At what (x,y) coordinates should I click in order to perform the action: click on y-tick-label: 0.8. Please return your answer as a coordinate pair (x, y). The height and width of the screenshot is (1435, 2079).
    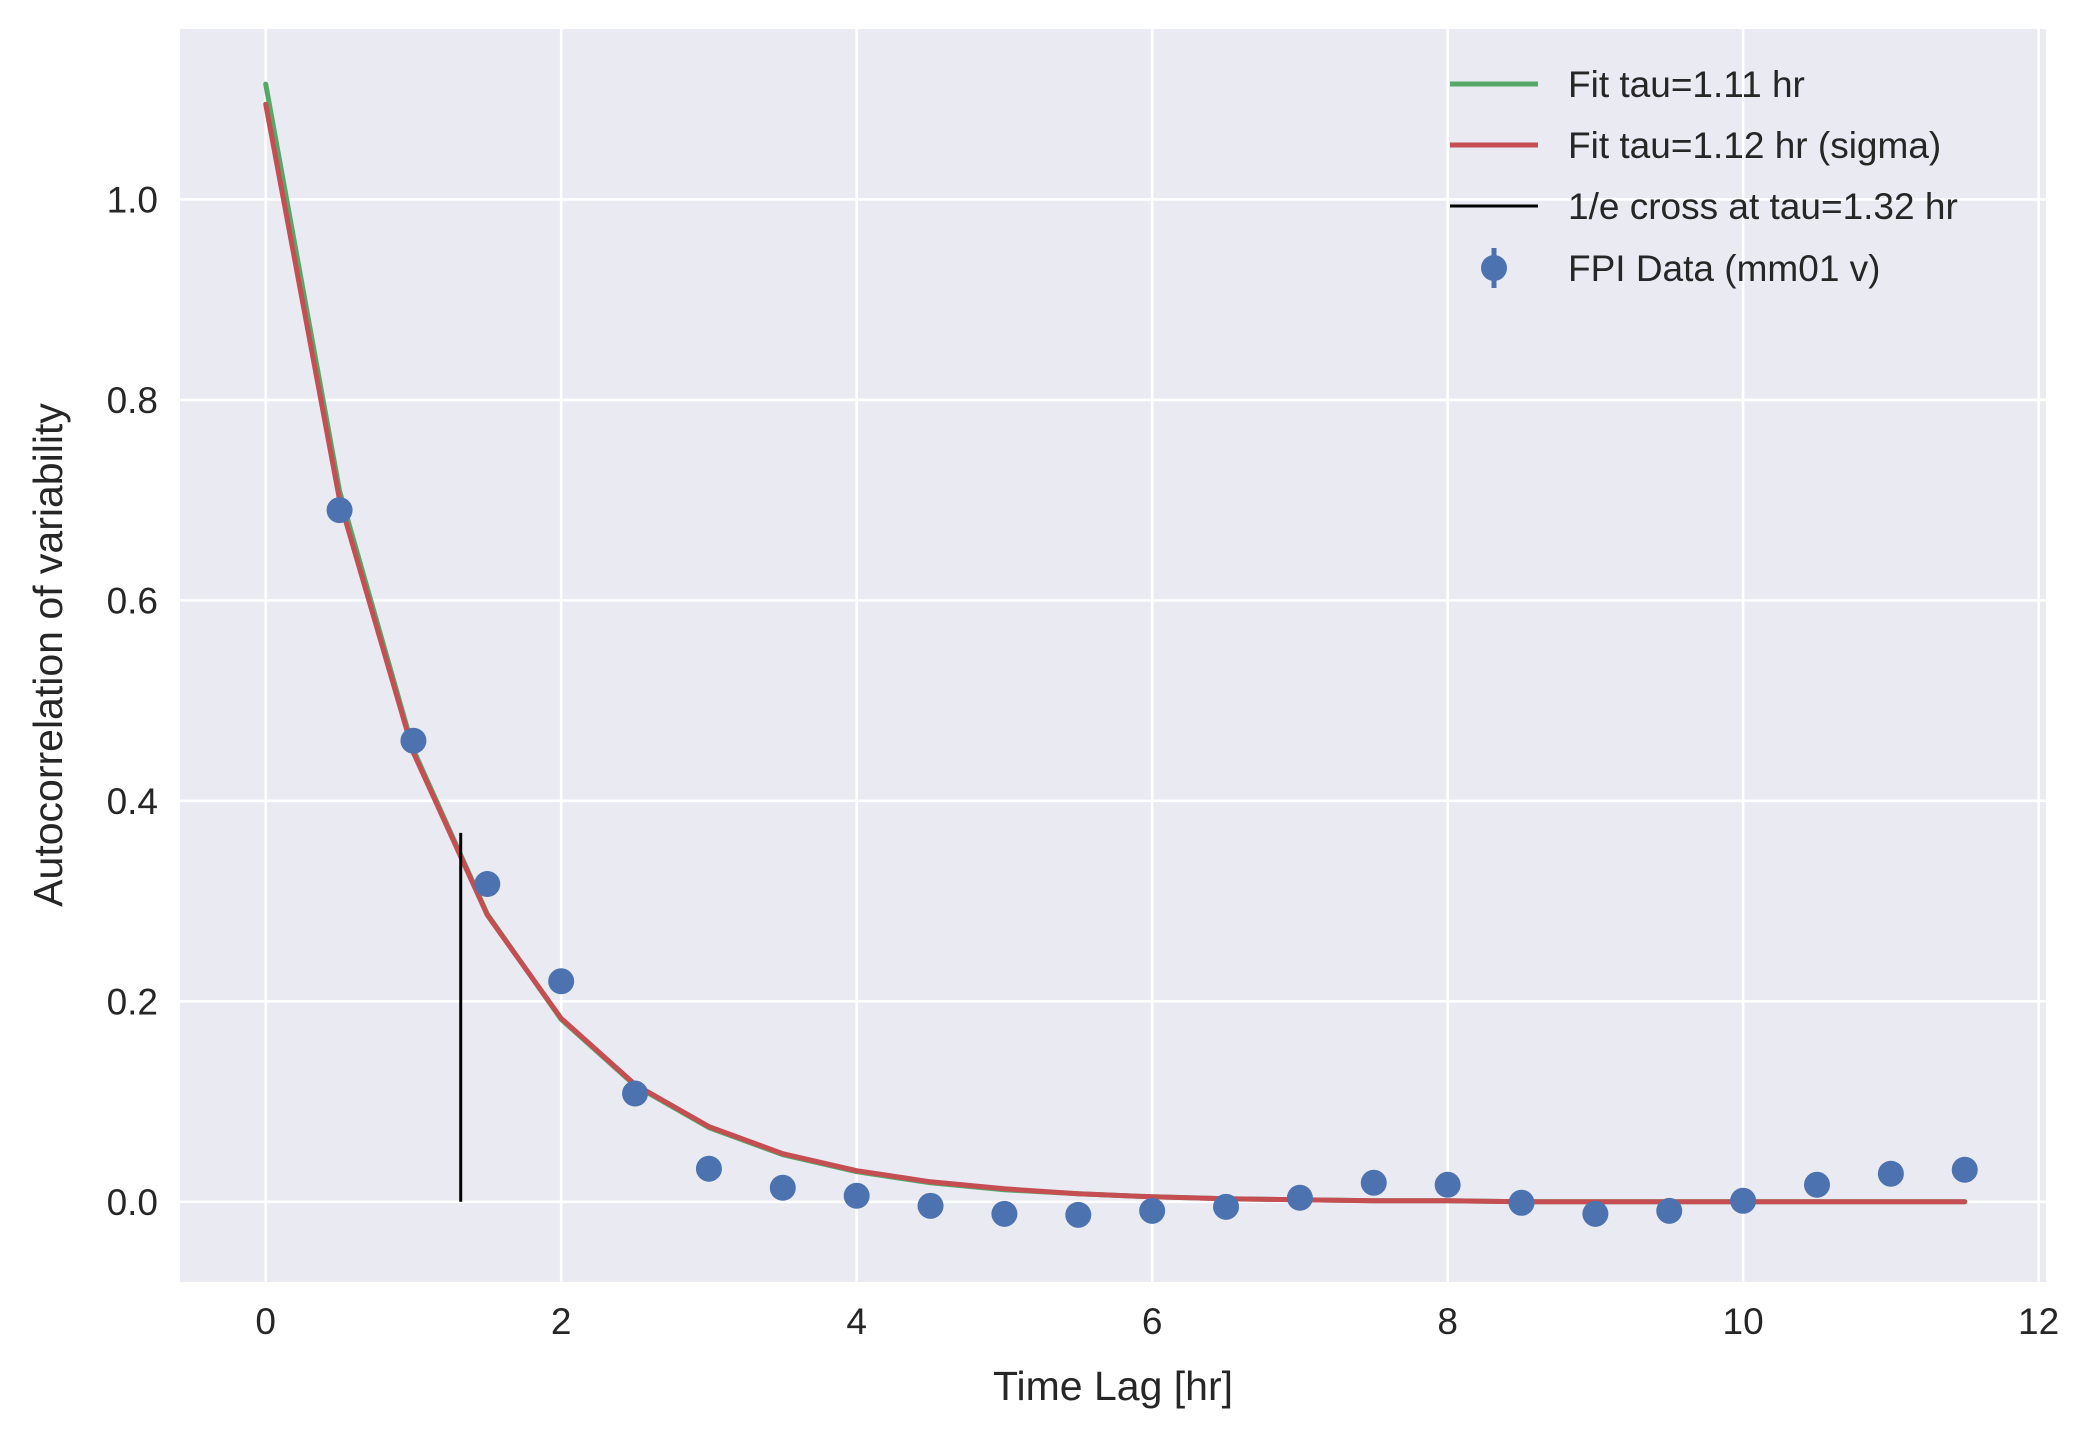
    Looking at the image, I should click on (132, 400).